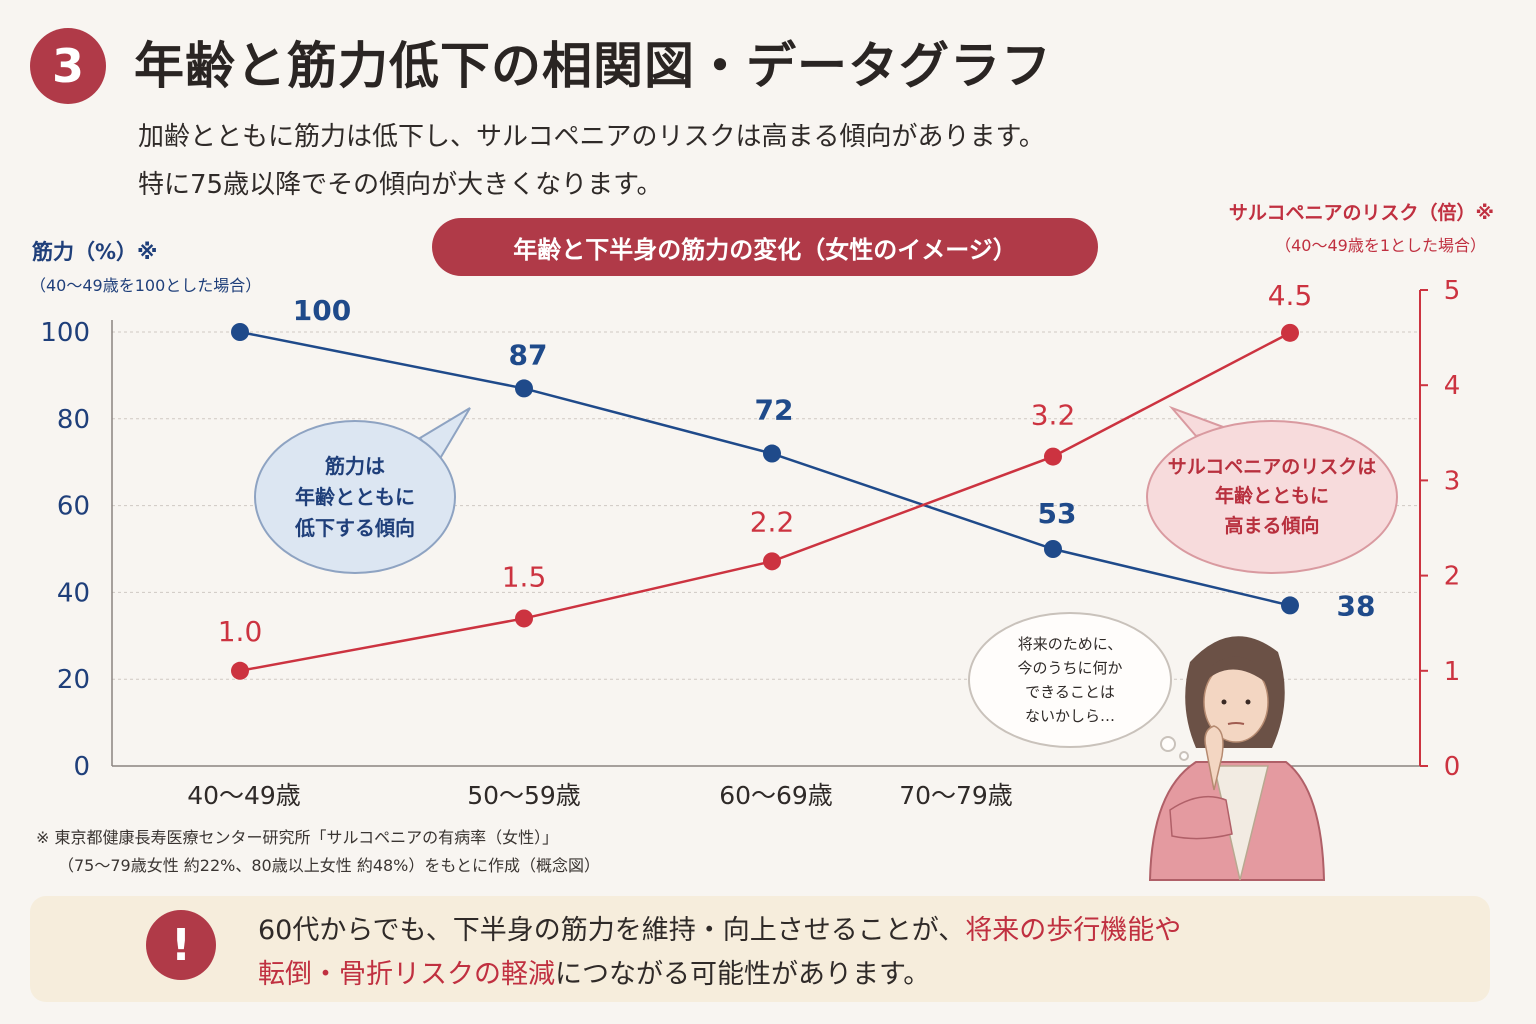  What do you see at coordinates (406, 974) in the screenshot?
I see `callout-line-2-highlight: 転倒・骨折リスクの軽減` at bounding box center [406, 974].